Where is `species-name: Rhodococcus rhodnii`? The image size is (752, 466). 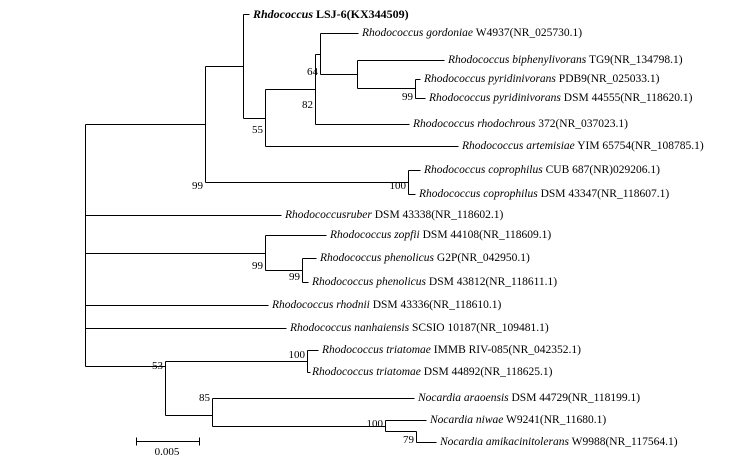
species-name: Rhodococcus rhodnii is located at coordinates (321, 305).